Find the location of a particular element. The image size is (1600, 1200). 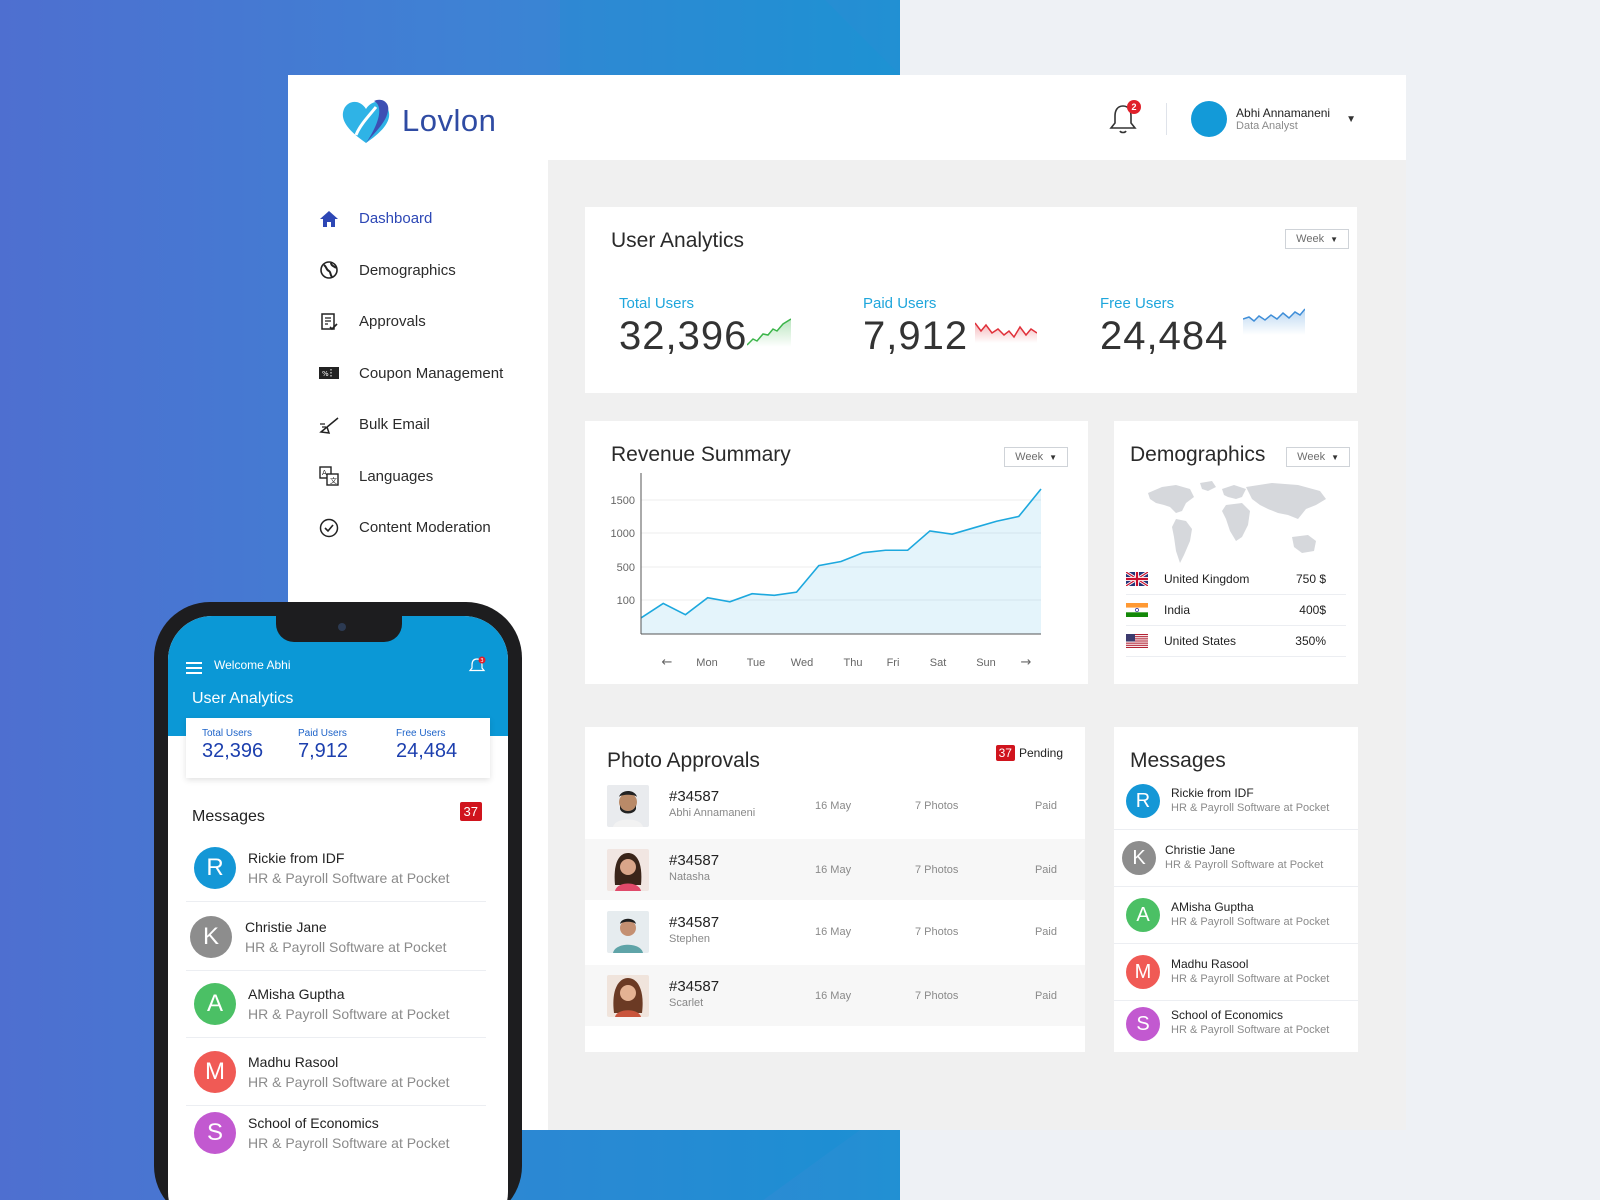

globe-icon is located at coordinates (329, 270).